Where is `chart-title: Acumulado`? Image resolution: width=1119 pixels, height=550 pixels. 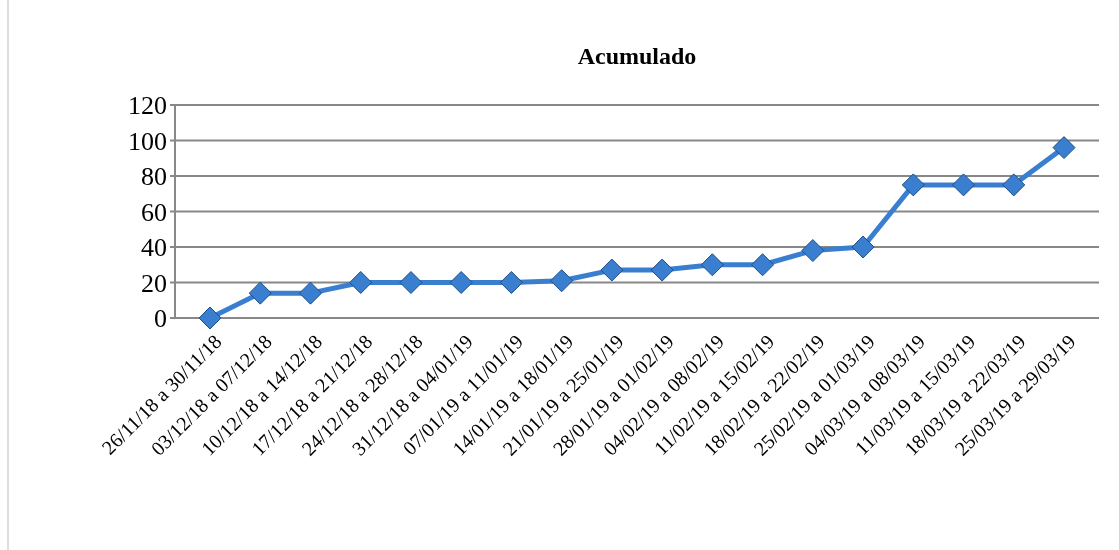 chart-title: Acumulado is located at coordinates (637, 56).